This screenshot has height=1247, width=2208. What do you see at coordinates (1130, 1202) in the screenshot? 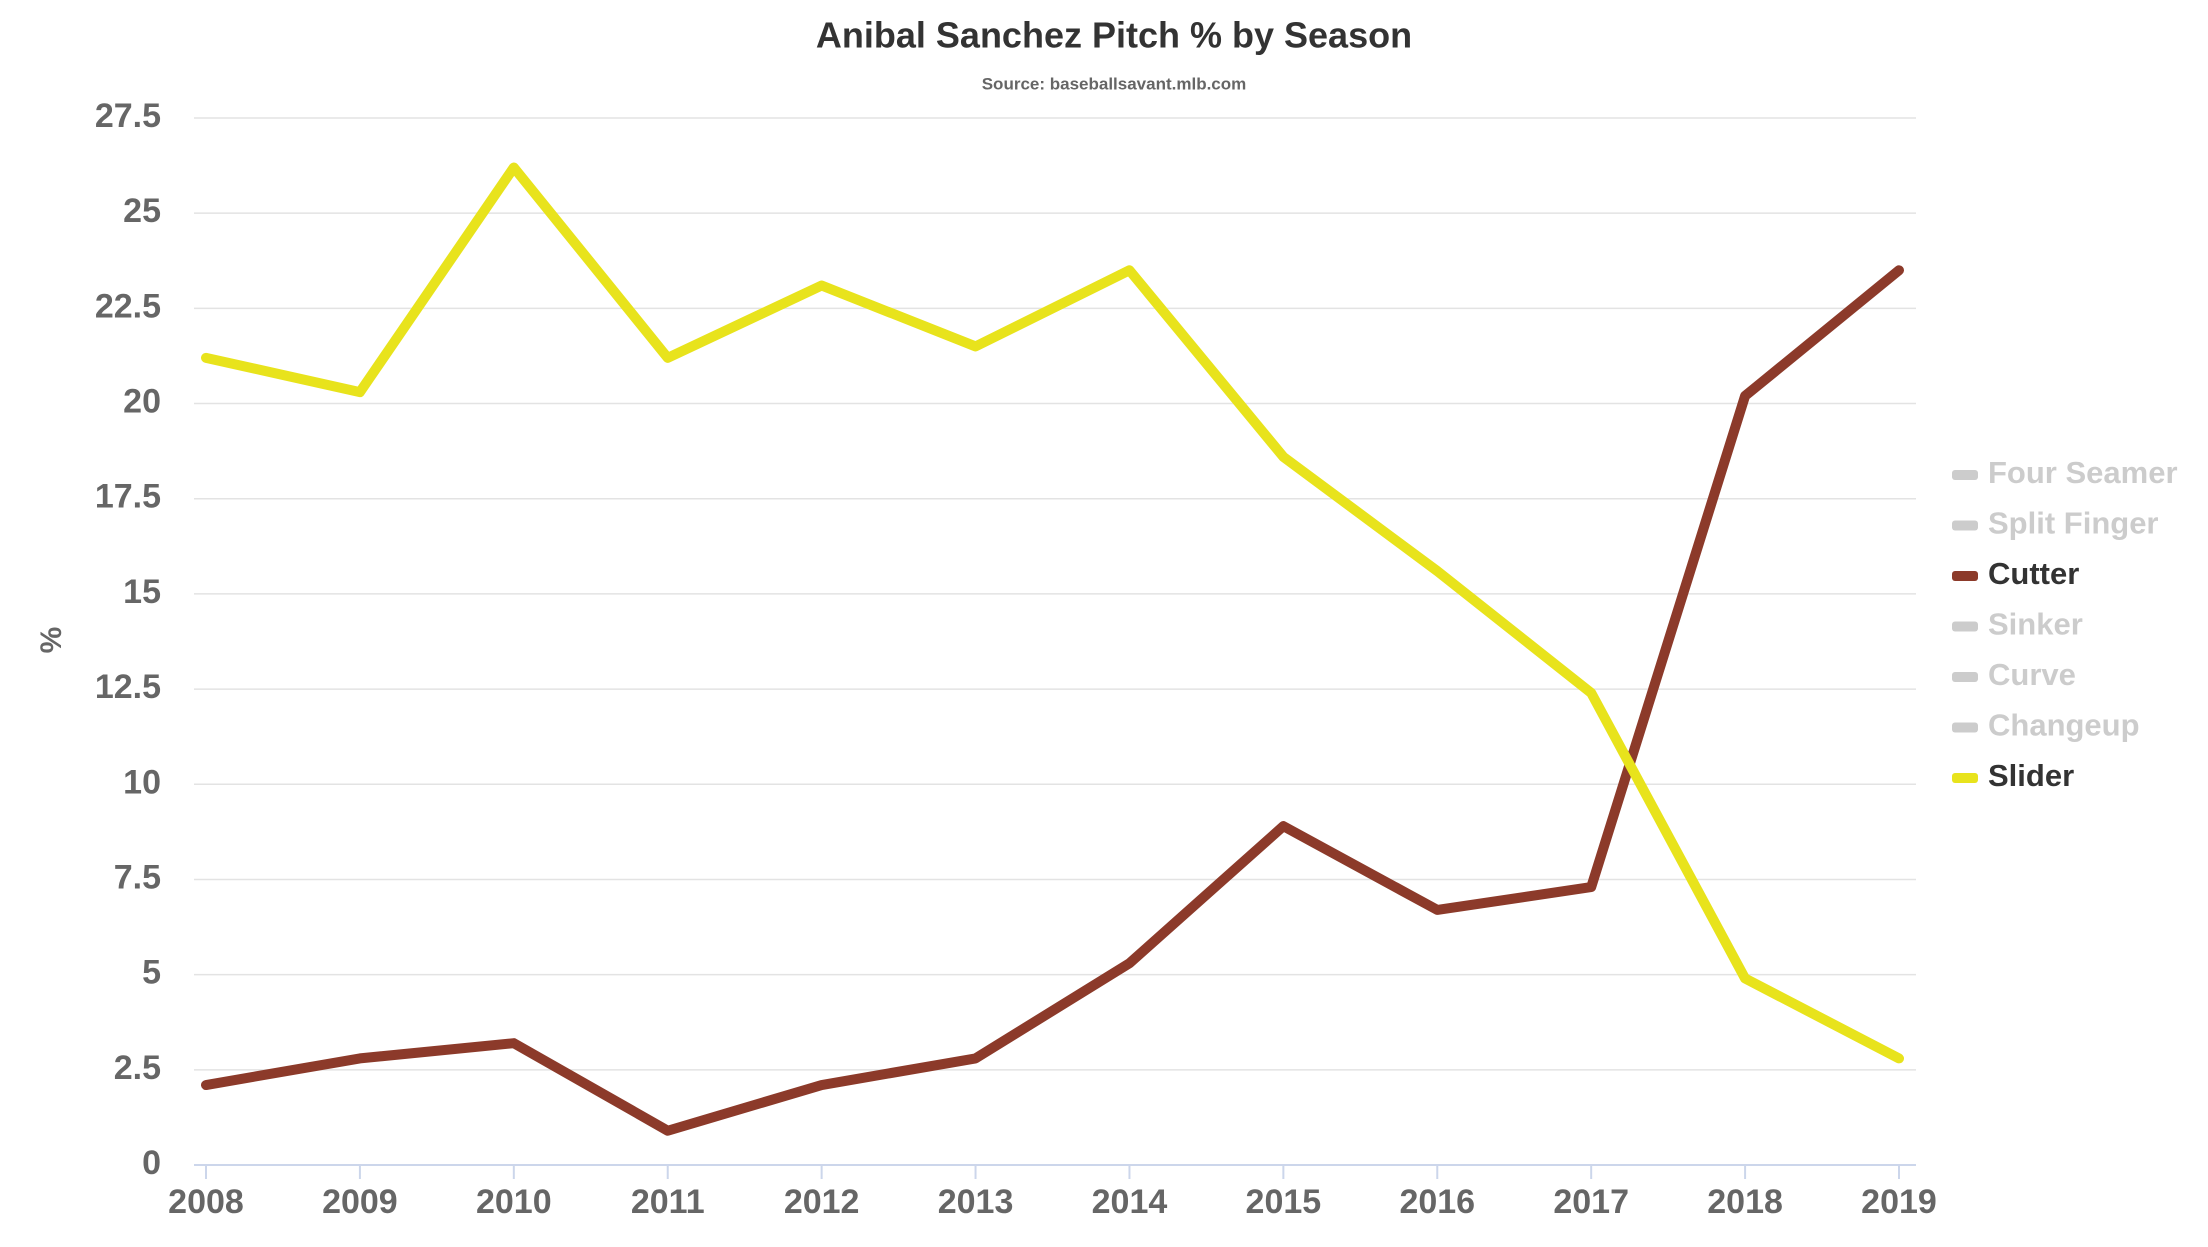
I see `x-tick-label: 2014` at bounding box center [1130, 1202].